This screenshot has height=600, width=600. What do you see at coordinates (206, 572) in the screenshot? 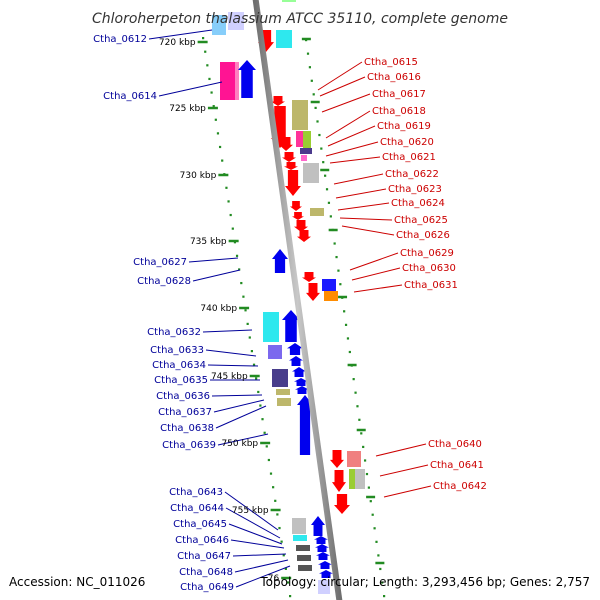
I see `gene-label-reverse: Ctha_0648` at bounding box center [206, 572].